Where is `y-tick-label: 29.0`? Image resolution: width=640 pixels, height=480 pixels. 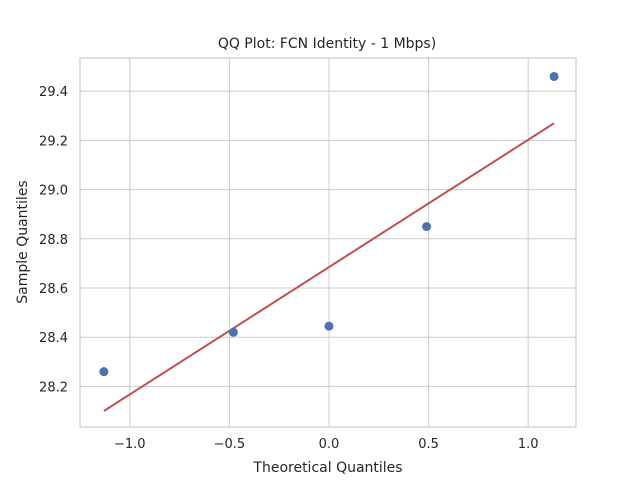 y-tick-label: 29.0 is located at coordinates (53, 191).